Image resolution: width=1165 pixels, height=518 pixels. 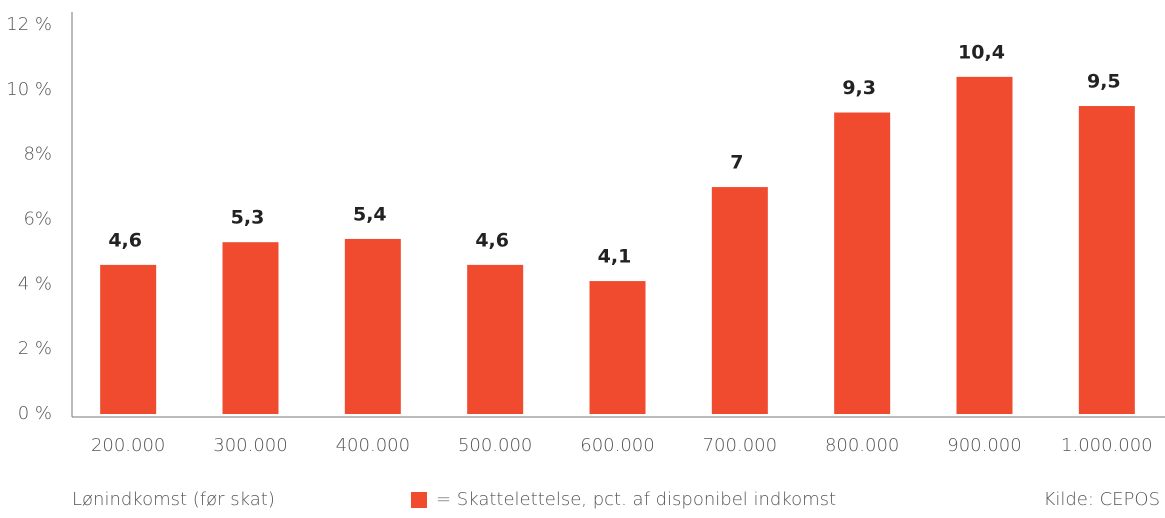 What do you see at coordinates (1102, 499) in the screenshot?
I see `source: Kilde: CEPOS` at bounding box center [1102, 499].